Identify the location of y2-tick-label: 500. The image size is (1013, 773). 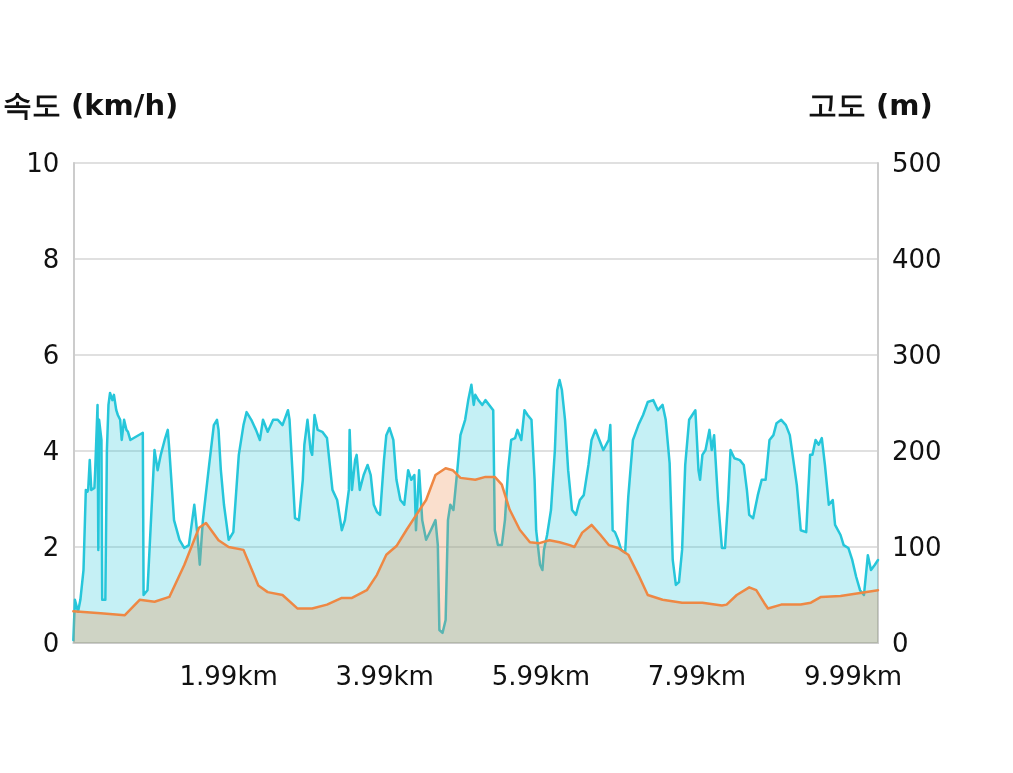
(917, 163).